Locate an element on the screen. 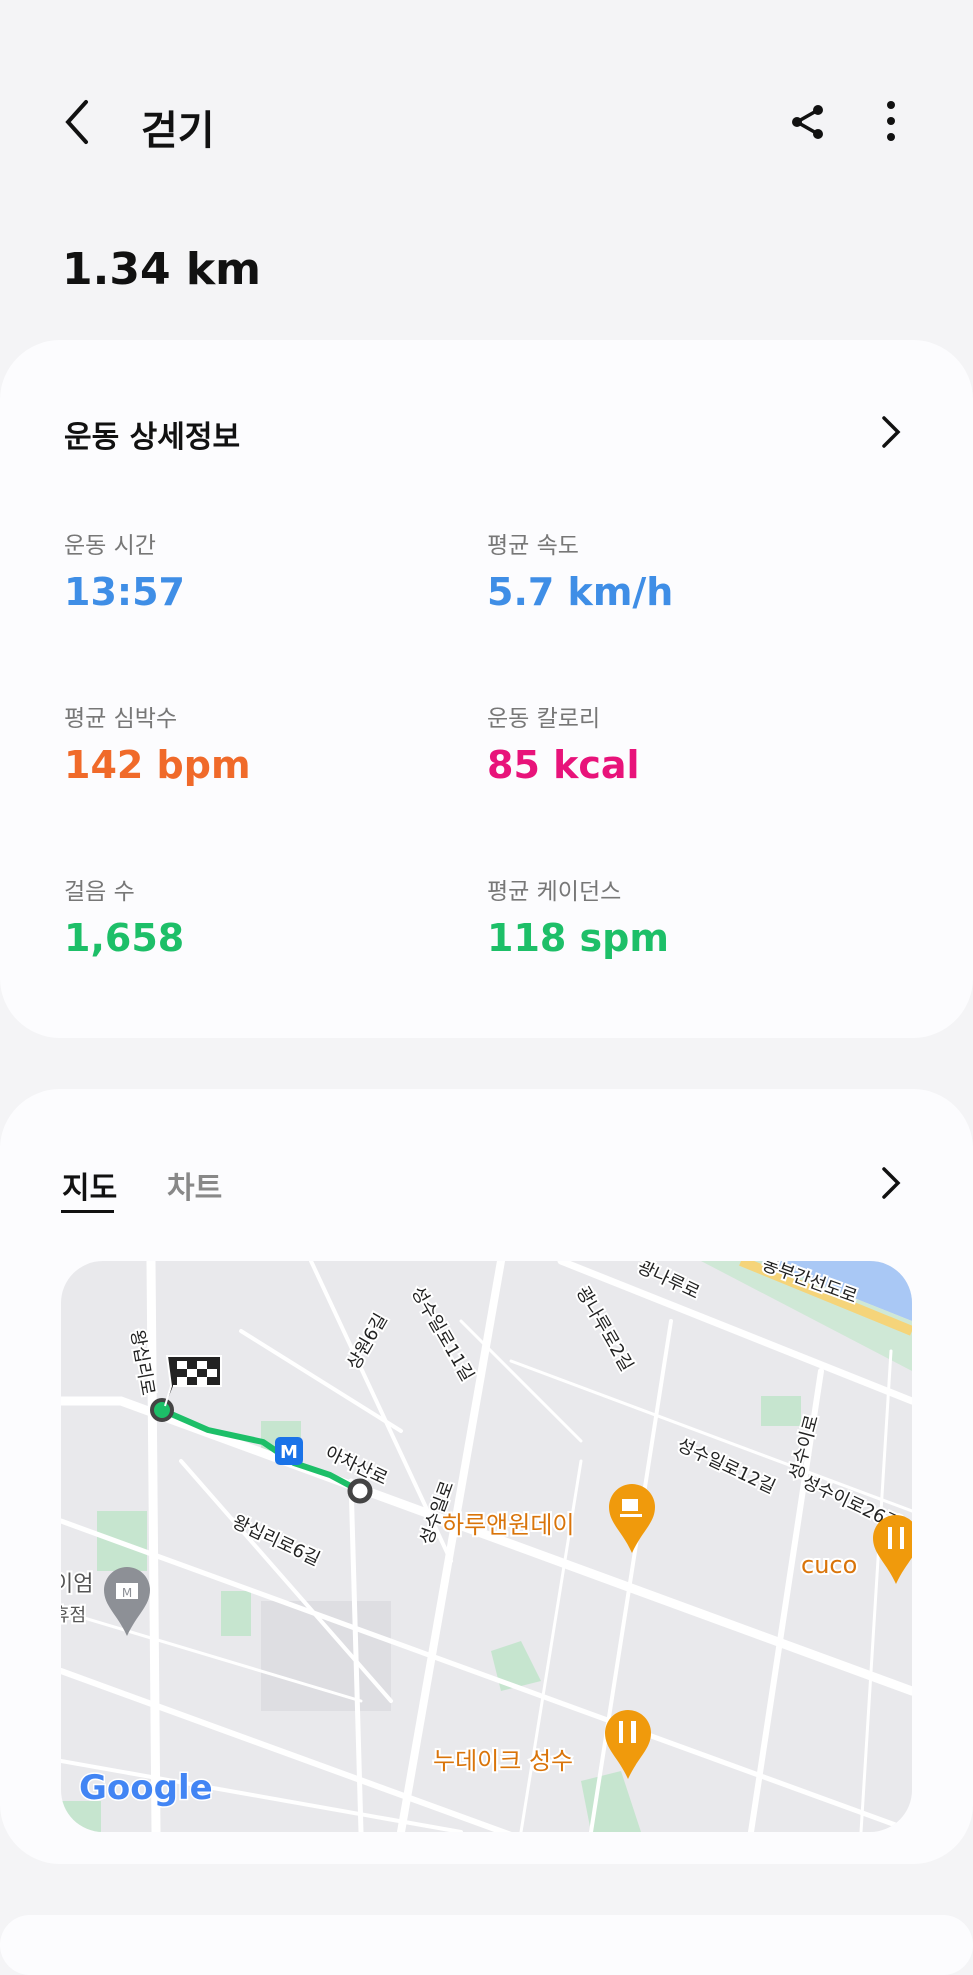 The image size is (973, 1975). more-options-button is located at coordinates (891, 122).